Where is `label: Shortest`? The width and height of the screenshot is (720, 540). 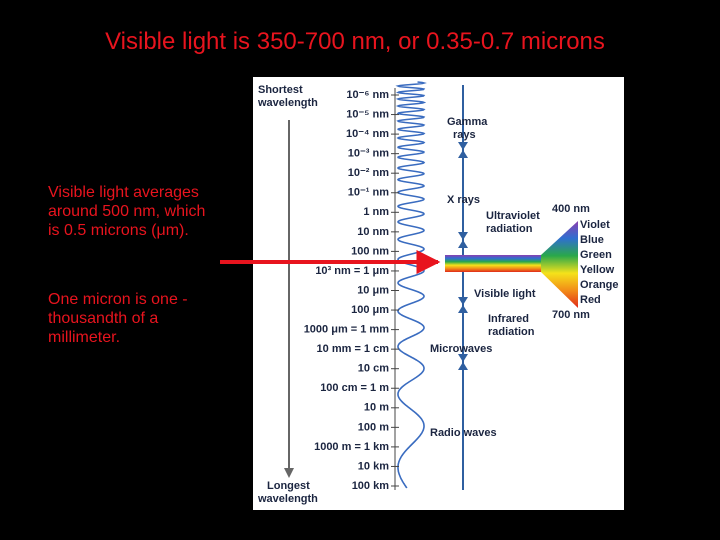 label: Shortest is located at coordinates (280, 90).